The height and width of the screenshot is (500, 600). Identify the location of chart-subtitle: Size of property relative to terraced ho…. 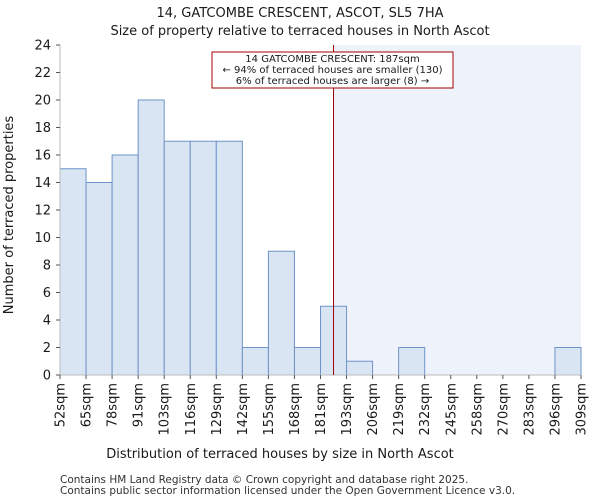
(299, 31).